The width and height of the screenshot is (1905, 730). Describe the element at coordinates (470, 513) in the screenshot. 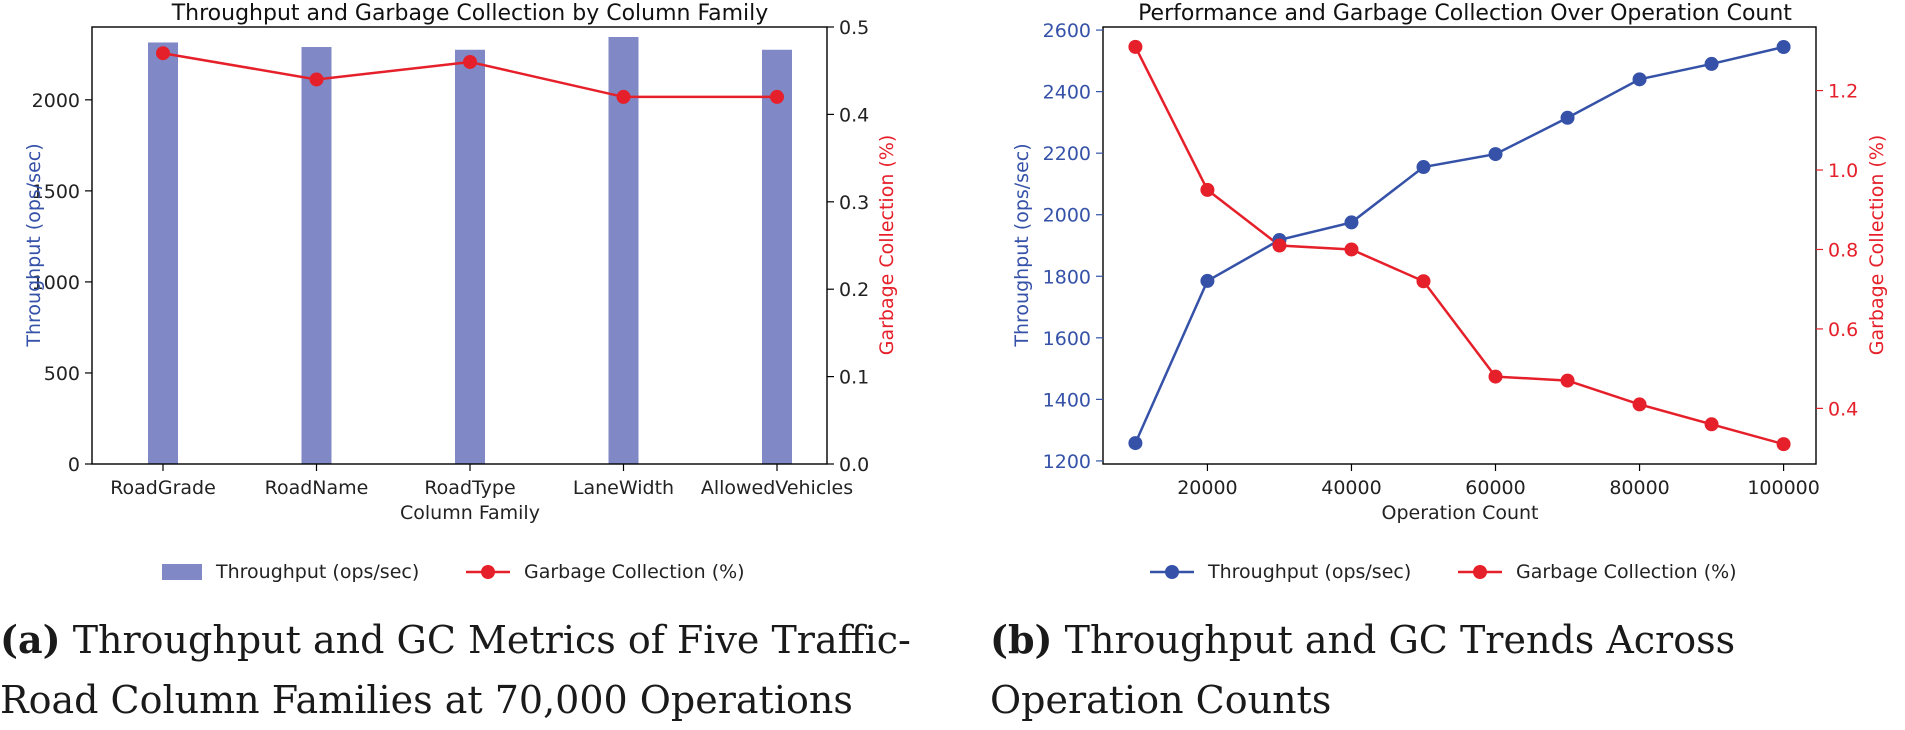

I see `chart-a-x-label: Column Family` at that location.